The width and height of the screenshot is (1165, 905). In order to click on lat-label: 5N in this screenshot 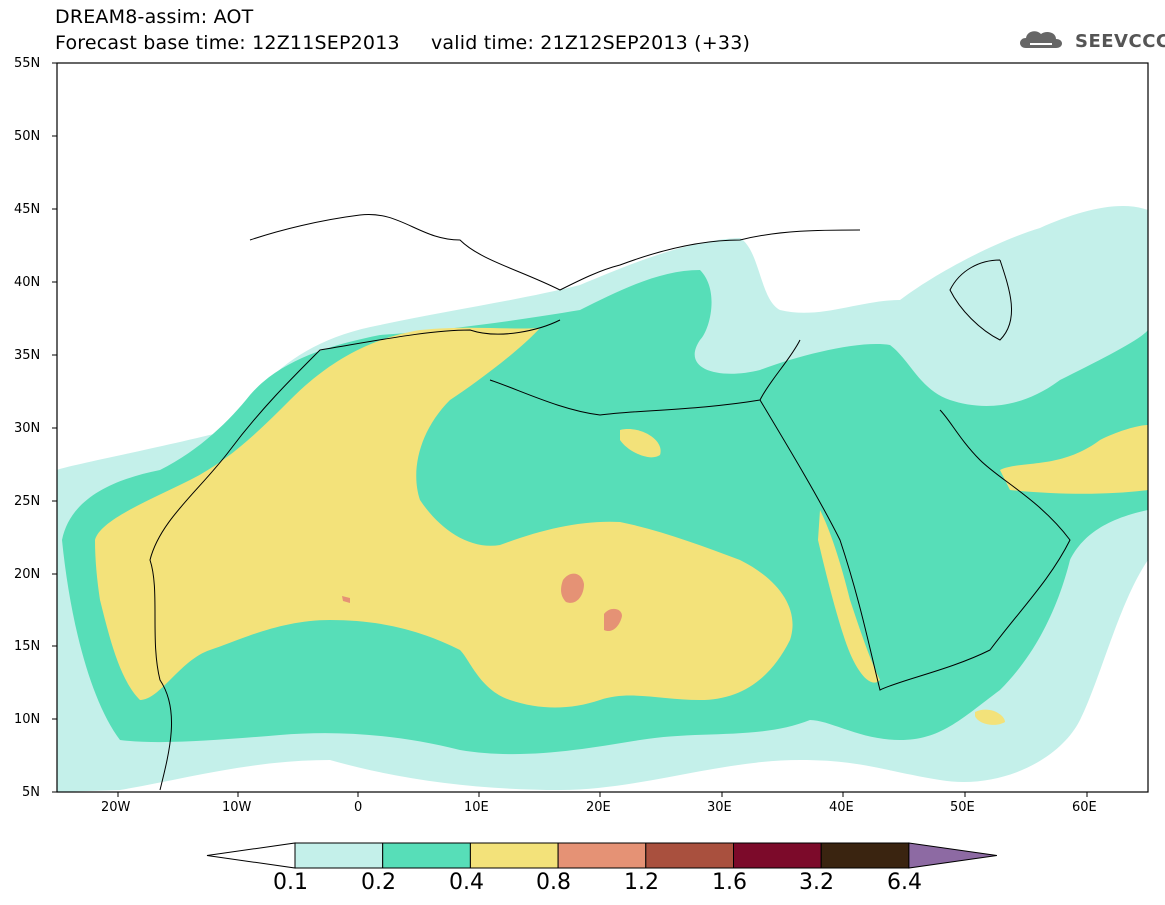, I will do `click(31, 792)`.